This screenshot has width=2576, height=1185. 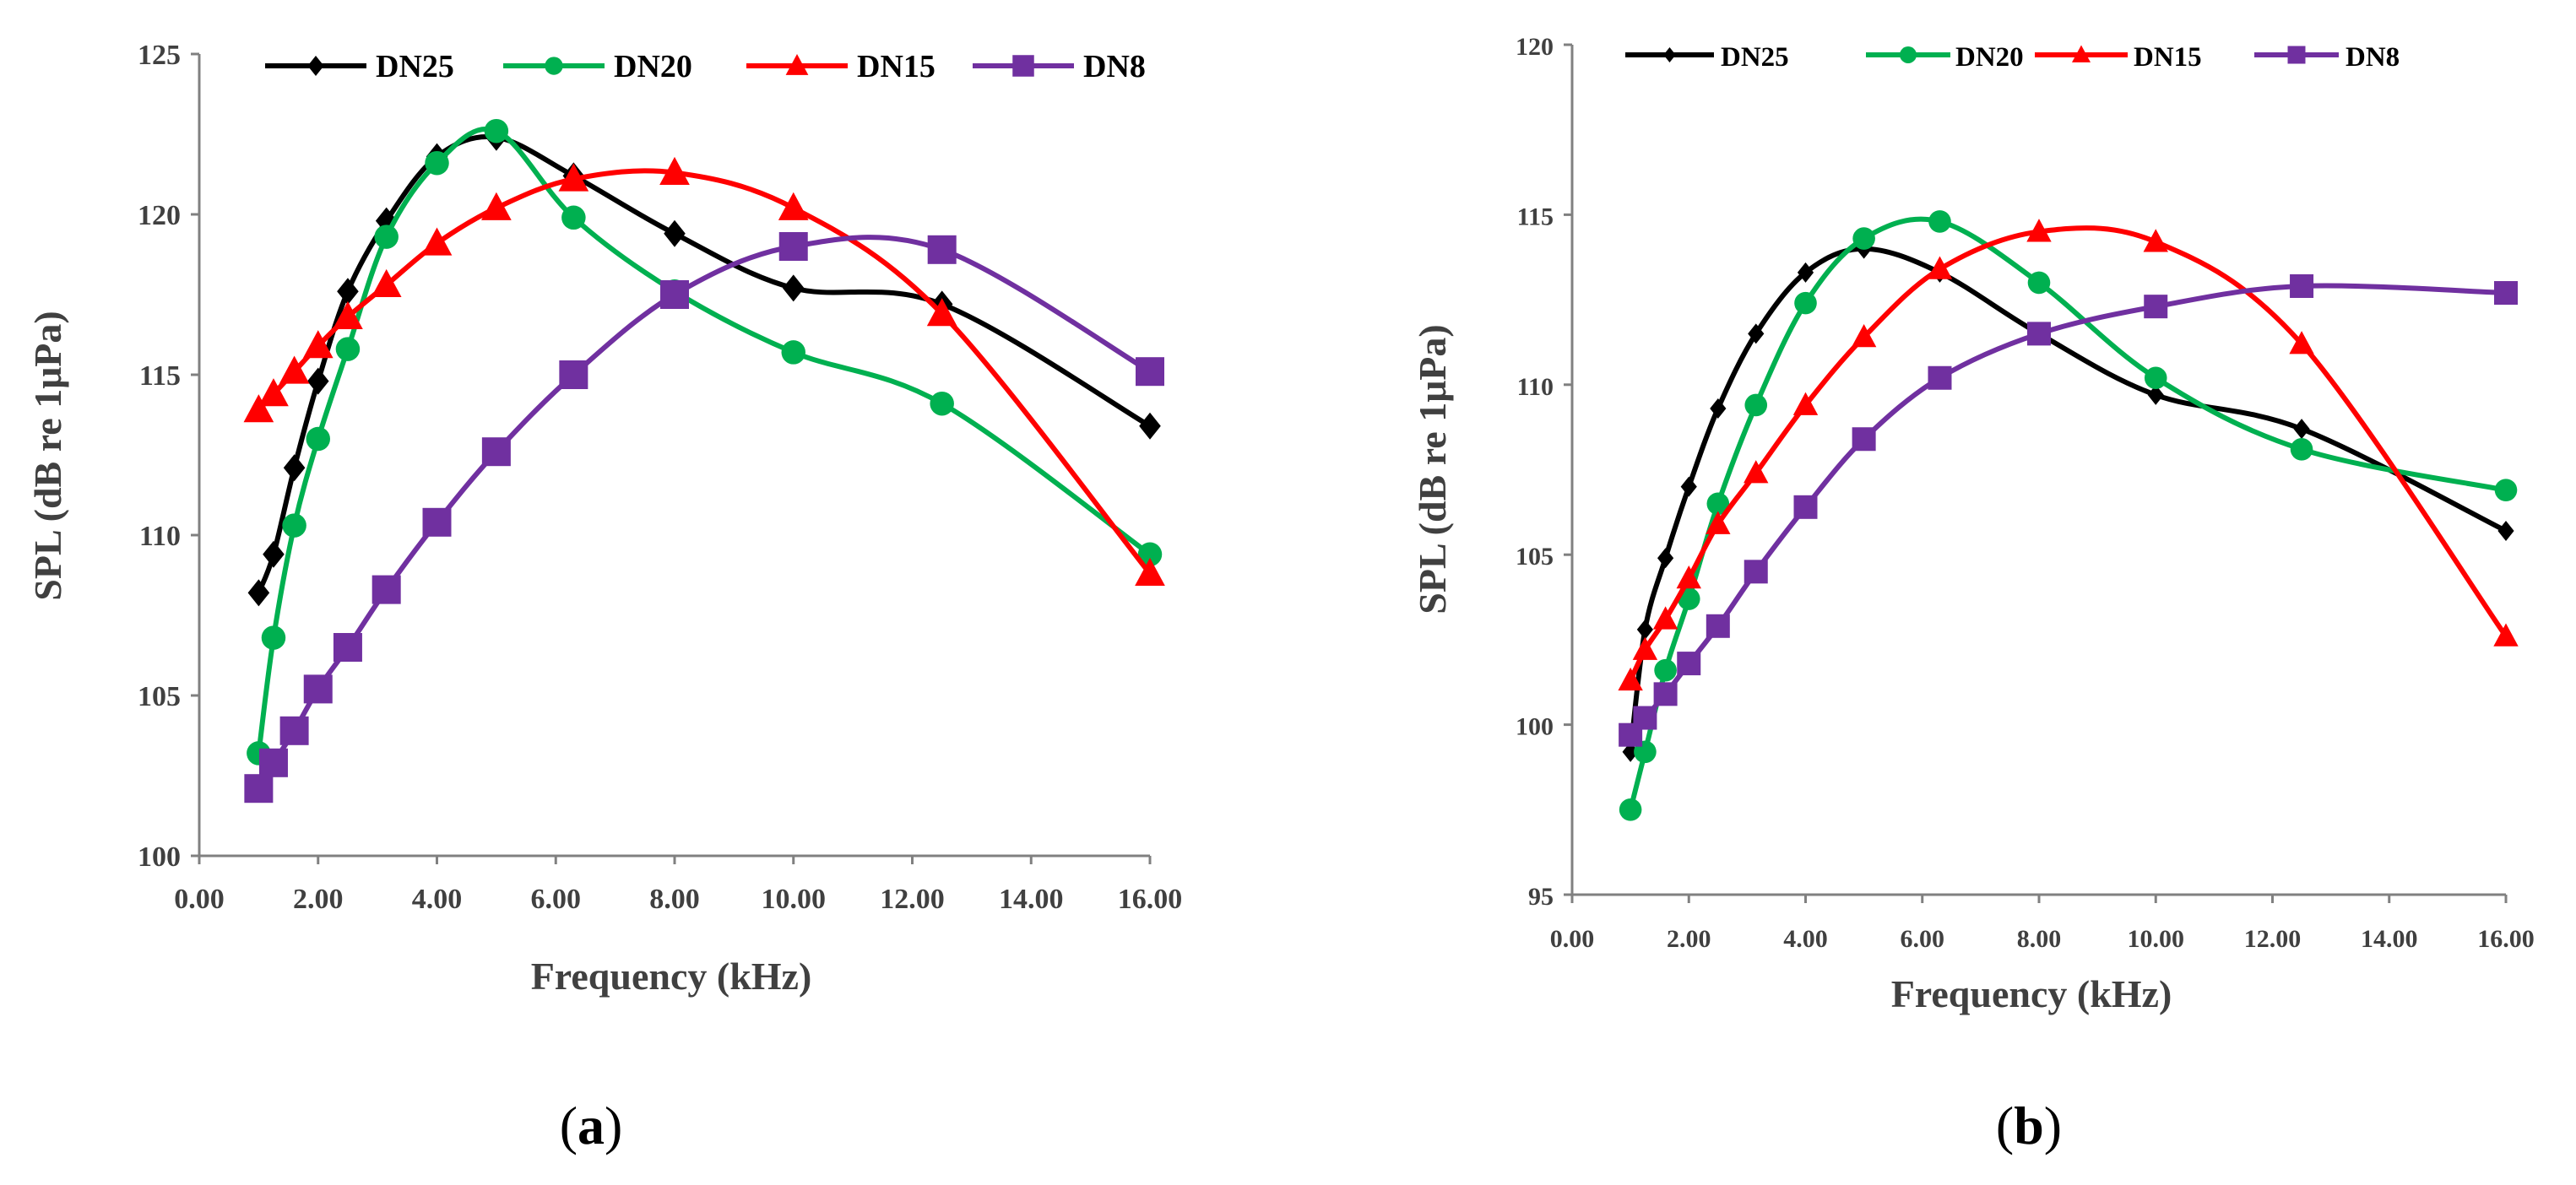 What do you see at coordinates (159, 857) in the screenshot?
I see `y-tick-label: 100` at bounding box center [159, 857].